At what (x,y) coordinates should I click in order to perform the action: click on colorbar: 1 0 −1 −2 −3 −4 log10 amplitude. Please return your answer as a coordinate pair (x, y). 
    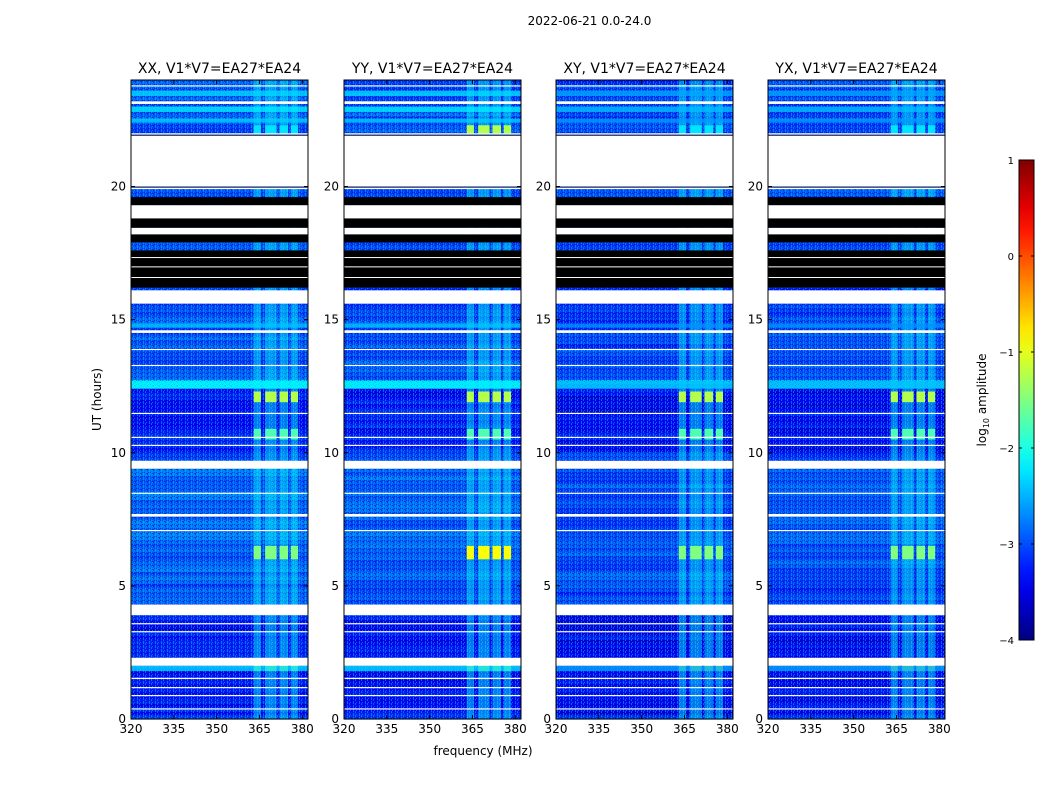
    Looking at the image, I should click on (1005, 401).